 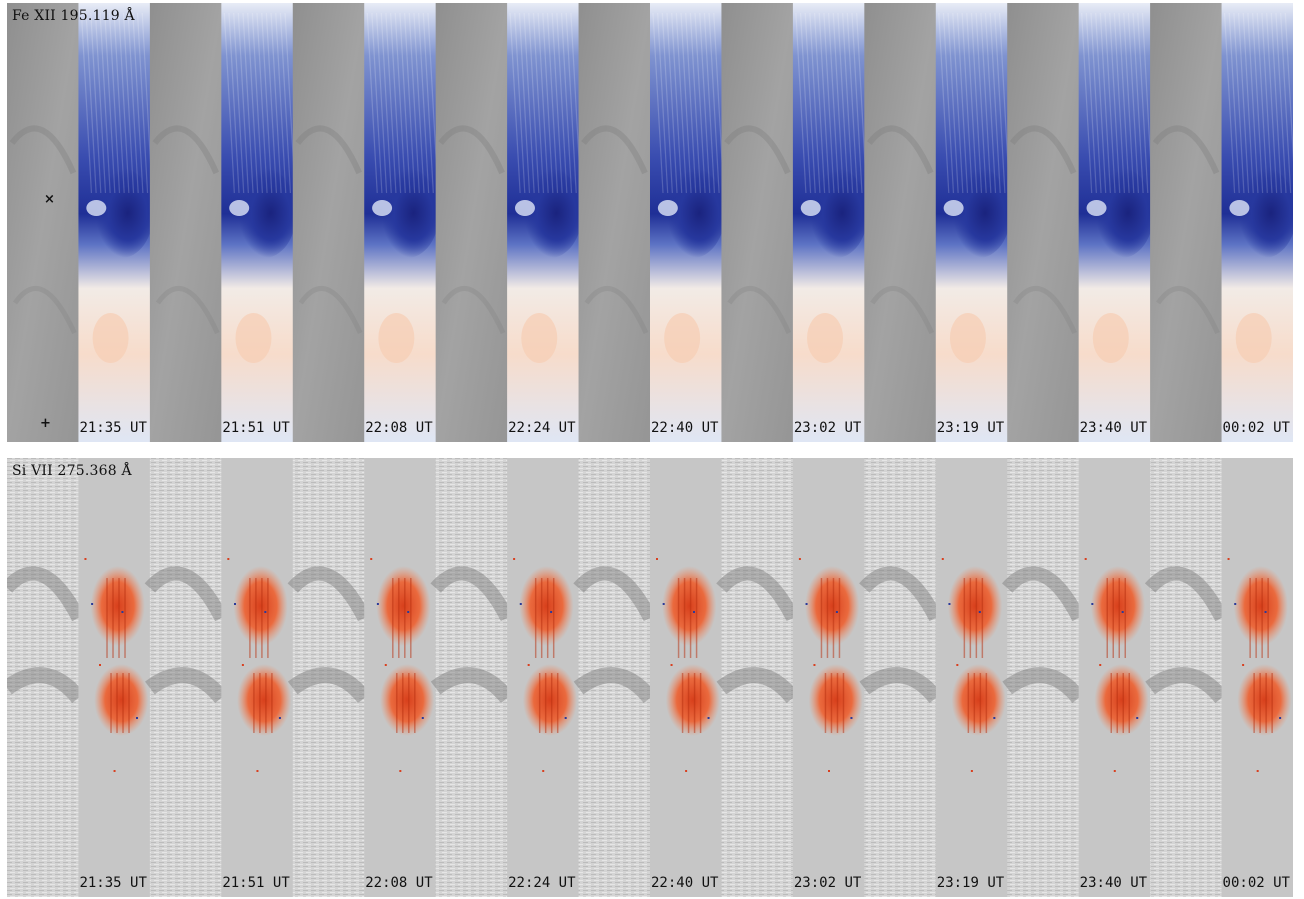 What do you see at coordinates (49, 199) in the screenshot?
I see `cross-marker: ×` at bounding box center [49, 199].